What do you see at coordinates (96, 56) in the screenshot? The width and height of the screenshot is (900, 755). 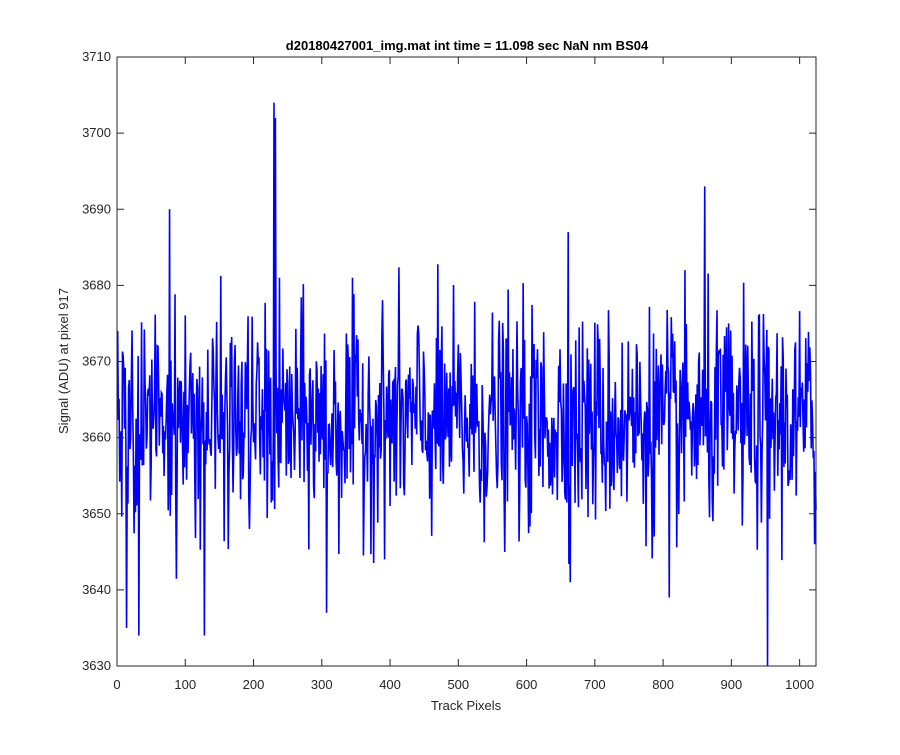 I see `y-tick-label: 3710` at bounding box center [96, 56].